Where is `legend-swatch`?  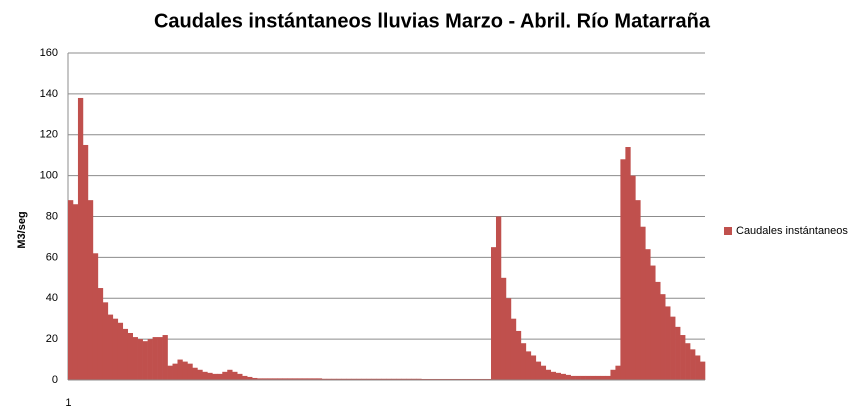 legend-swatch is located at coordinates (728, 231).